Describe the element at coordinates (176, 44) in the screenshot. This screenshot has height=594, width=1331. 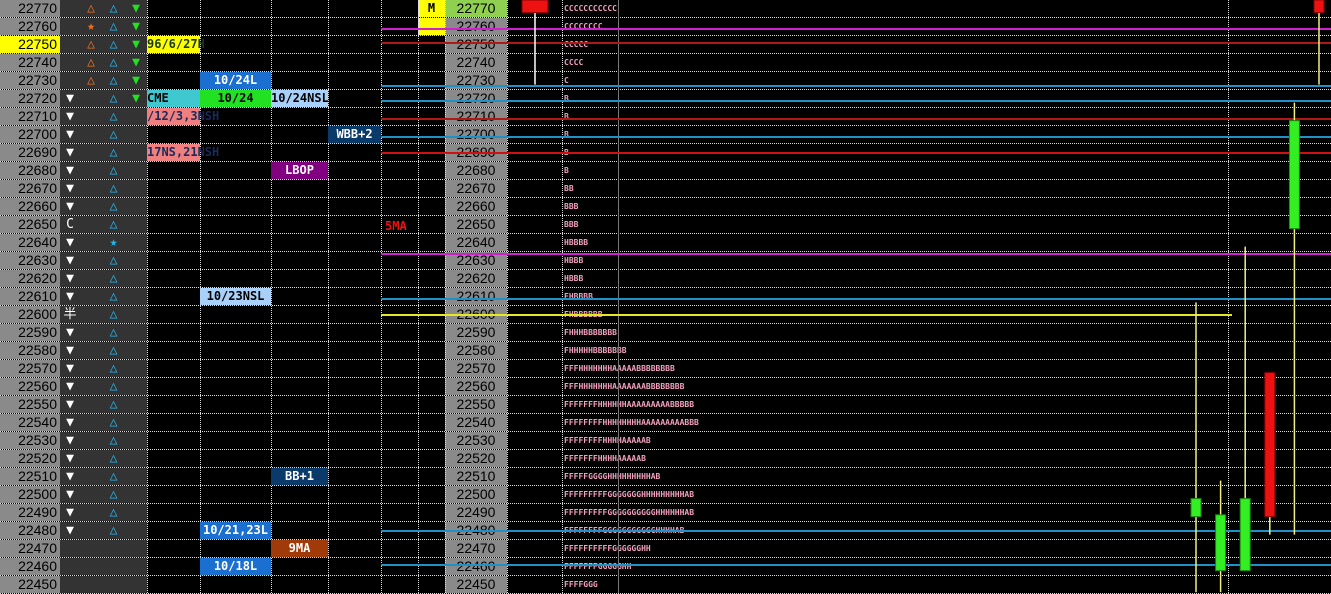
I see `level-tag: 96/6/27H` at that location.